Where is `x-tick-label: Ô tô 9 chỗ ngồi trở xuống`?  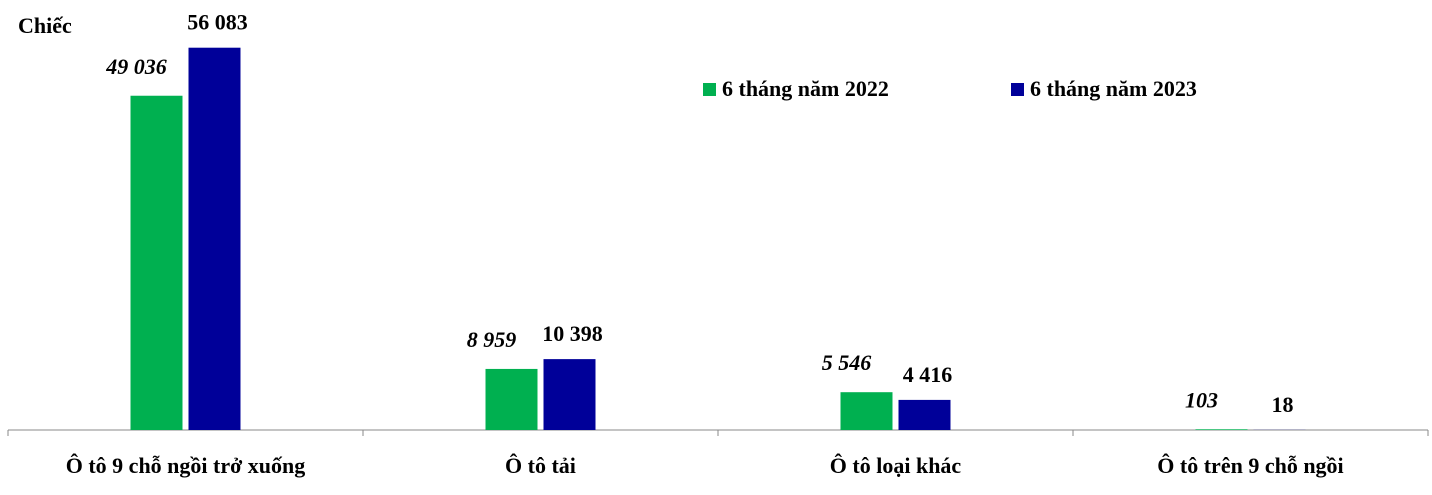 x-tick-label: Ô tô 9 chỗ ngồi trở xuống is located at coordinates (186, 465).